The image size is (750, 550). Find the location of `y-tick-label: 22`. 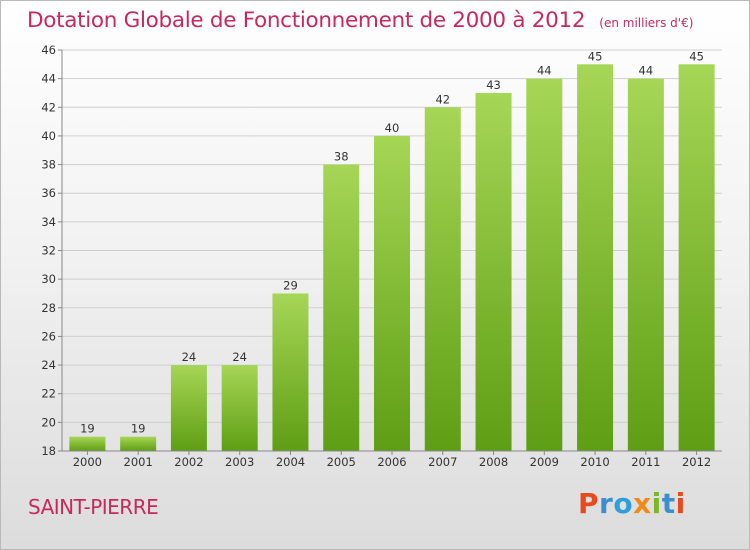

y-tick-label: 22 is located at coordinates (48, 394).